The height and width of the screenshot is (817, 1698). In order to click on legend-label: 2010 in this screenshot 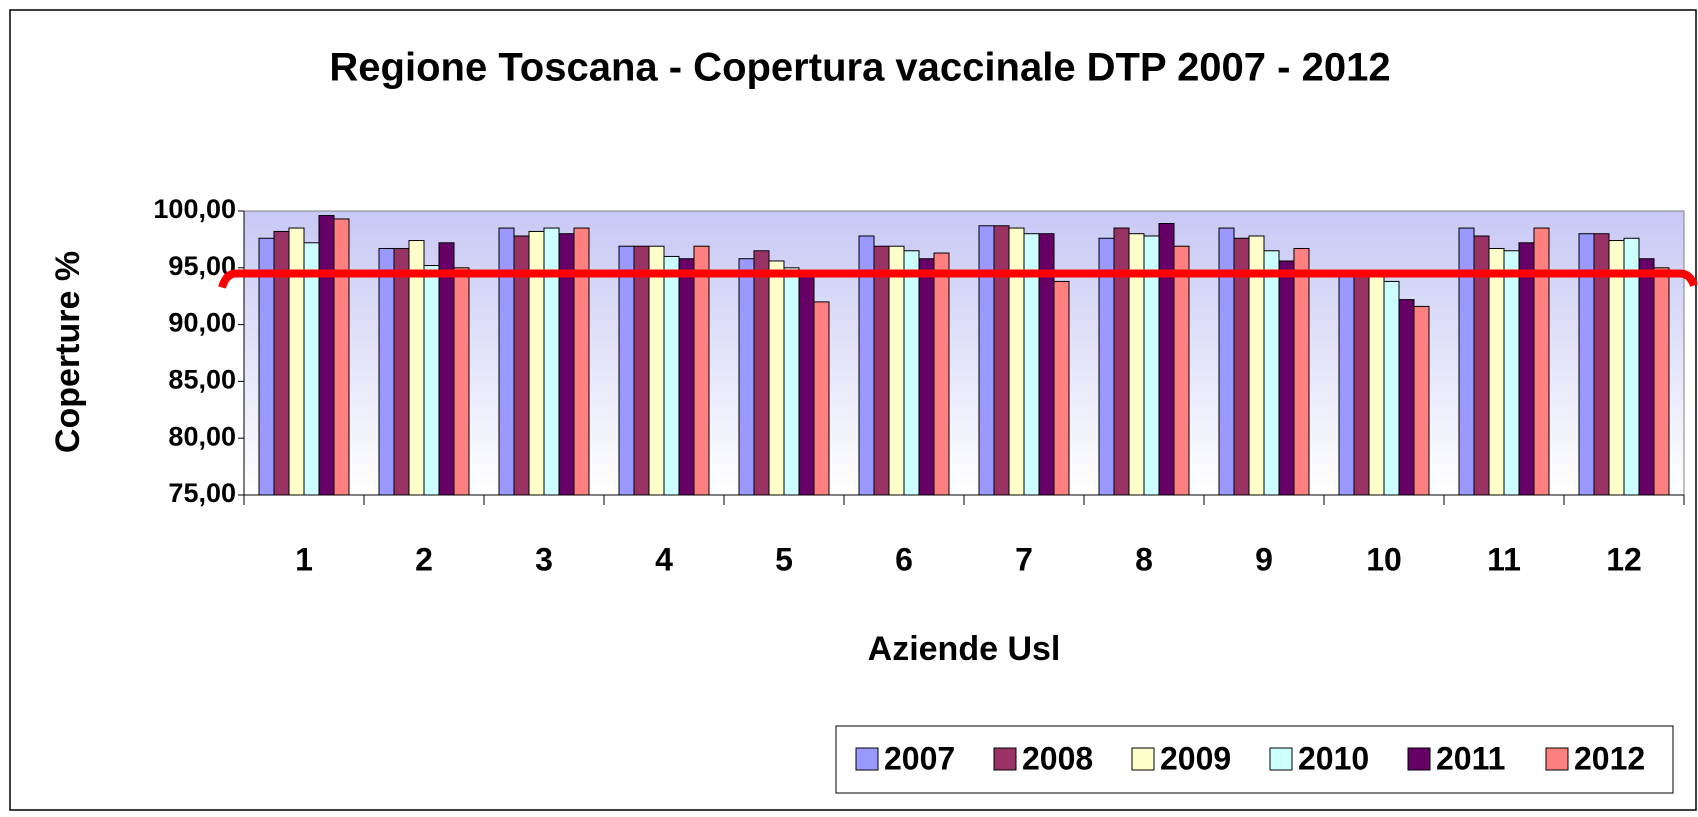, I will do `click(1333, 758)`.